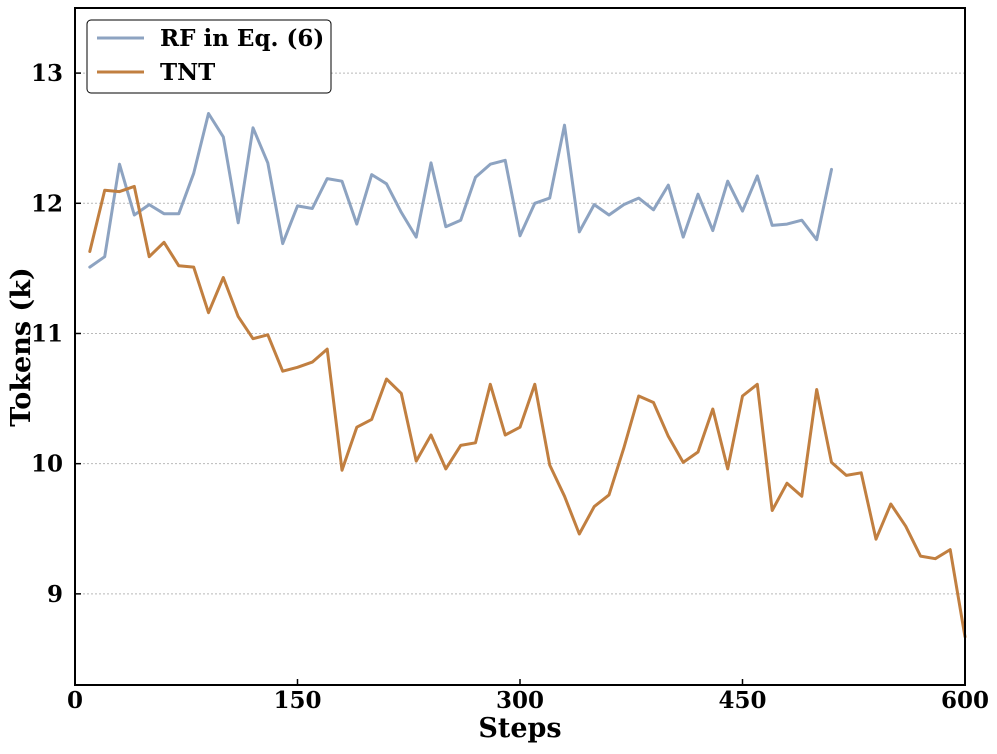 The width and height of the screenshot is (997, 754). I want to click on y-axis-ticks: 9 10 11 12 13, so click(56, 334).